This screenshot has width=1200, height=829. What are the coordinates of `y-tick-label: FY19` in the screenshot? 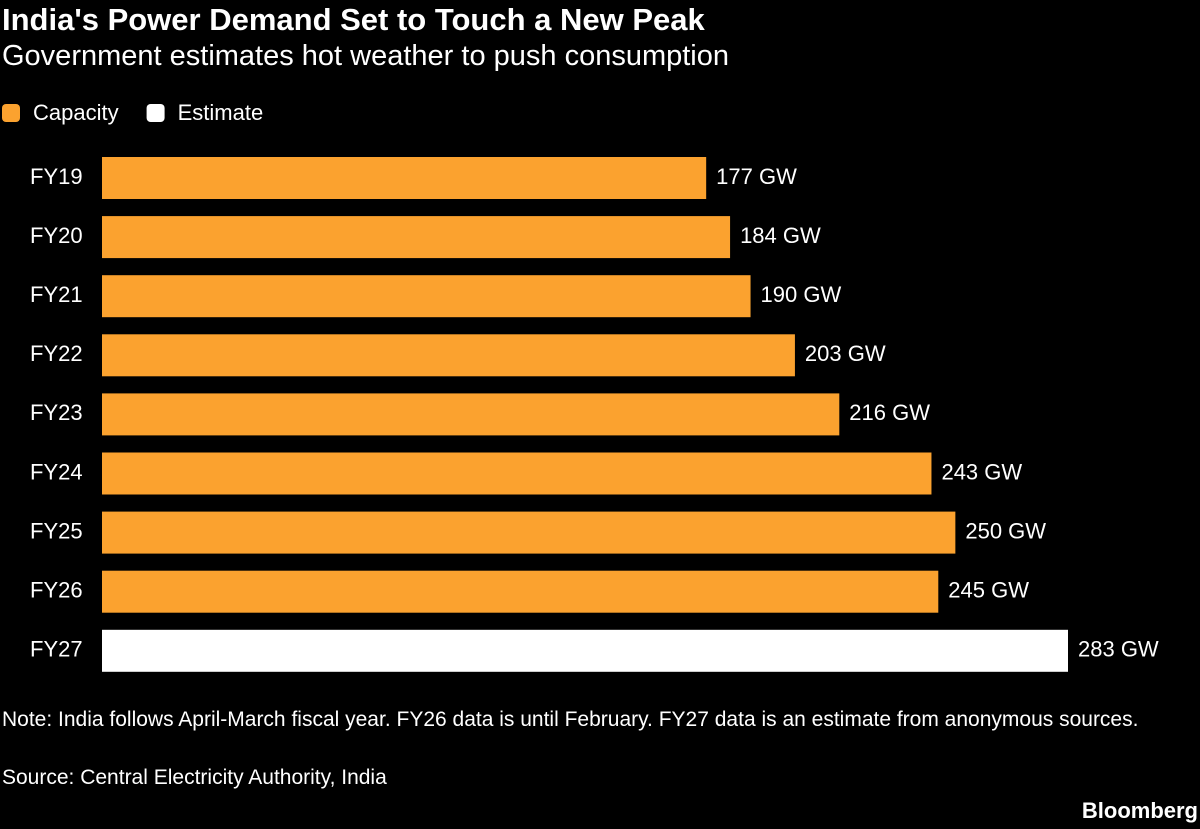 It's located at (56, 176).